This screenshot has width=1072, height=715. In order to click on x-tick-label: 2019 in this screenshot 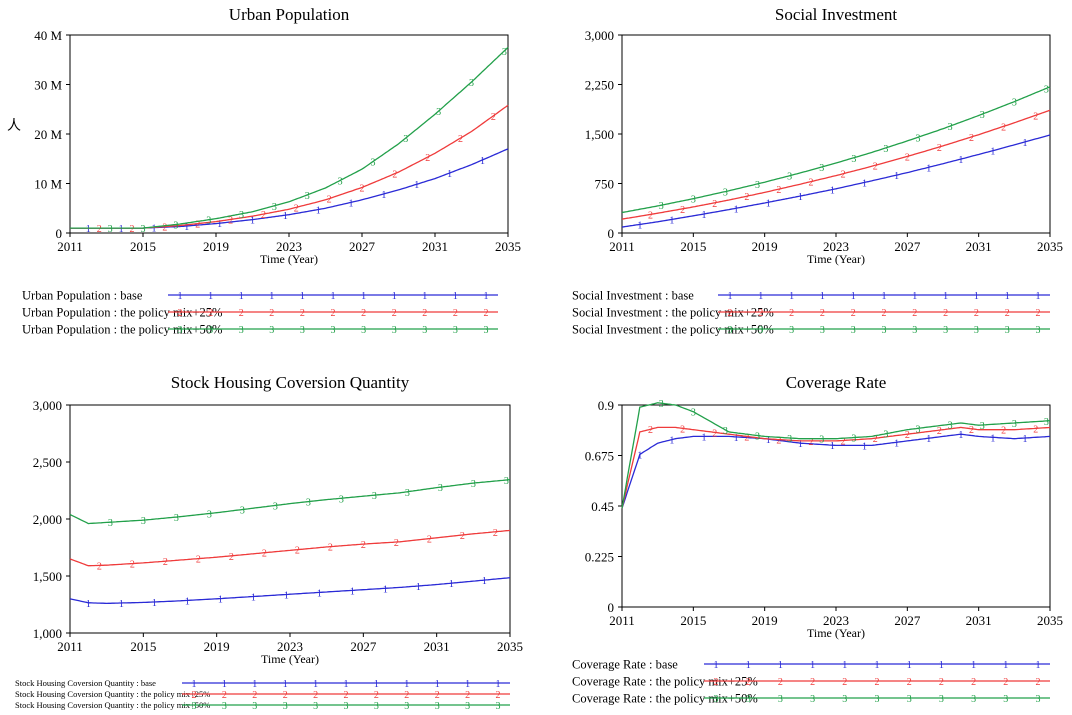, I will do `click(217, 646)`.